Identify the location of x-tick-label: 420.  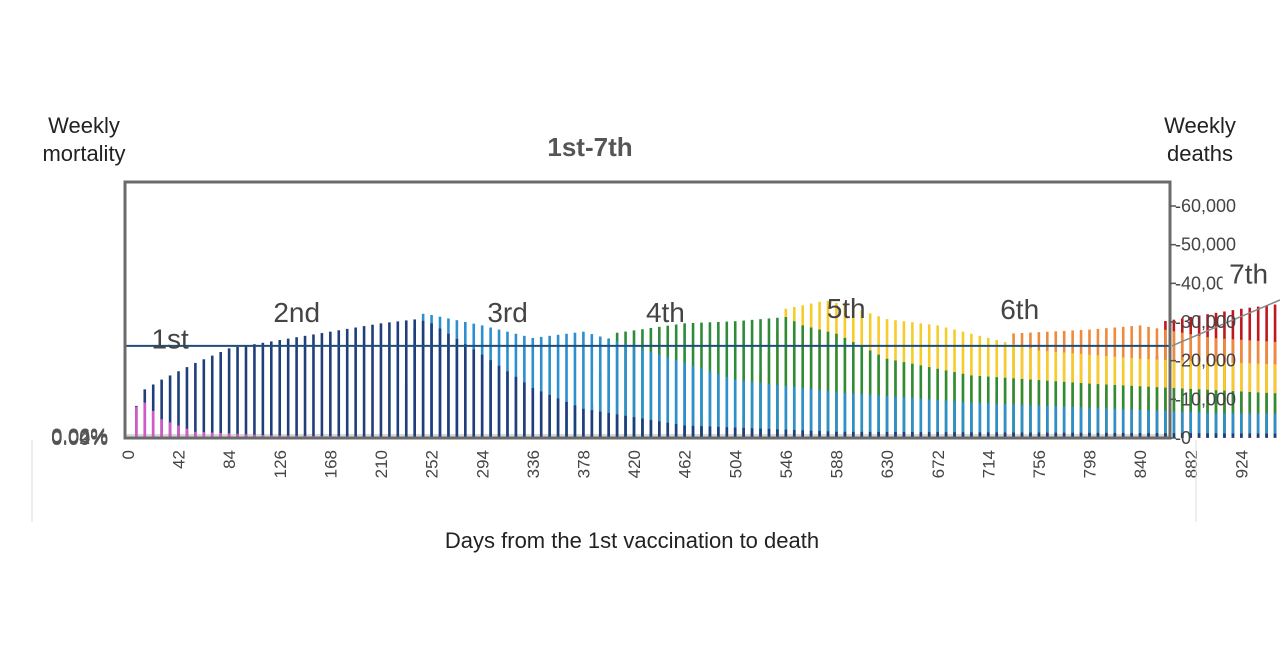
(634, 464).